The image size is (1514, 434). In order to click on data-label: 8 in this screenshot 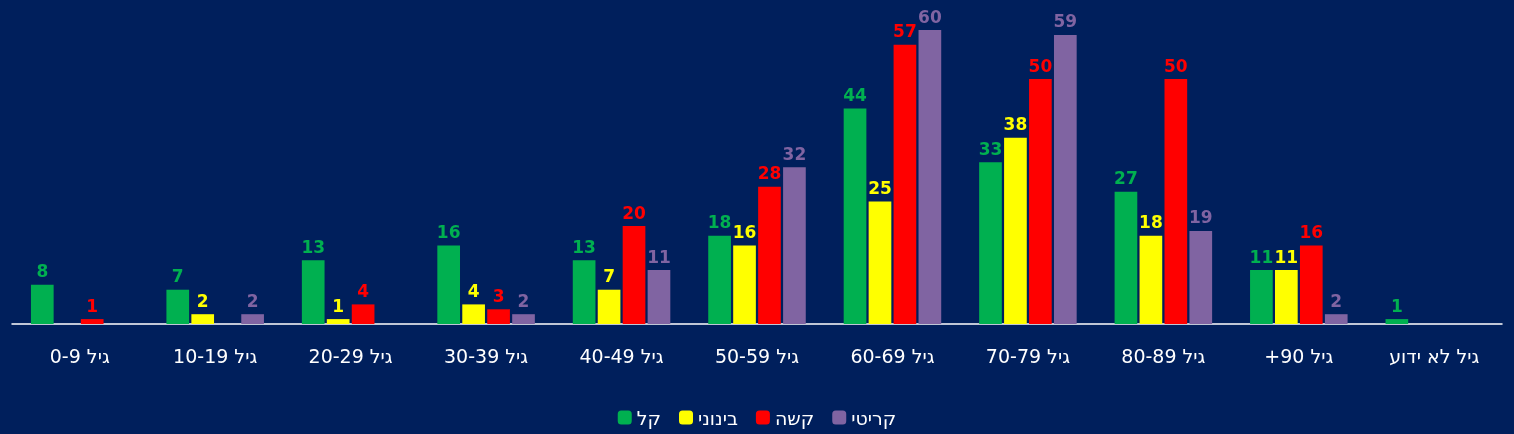, I will do `click(42, 271)`.